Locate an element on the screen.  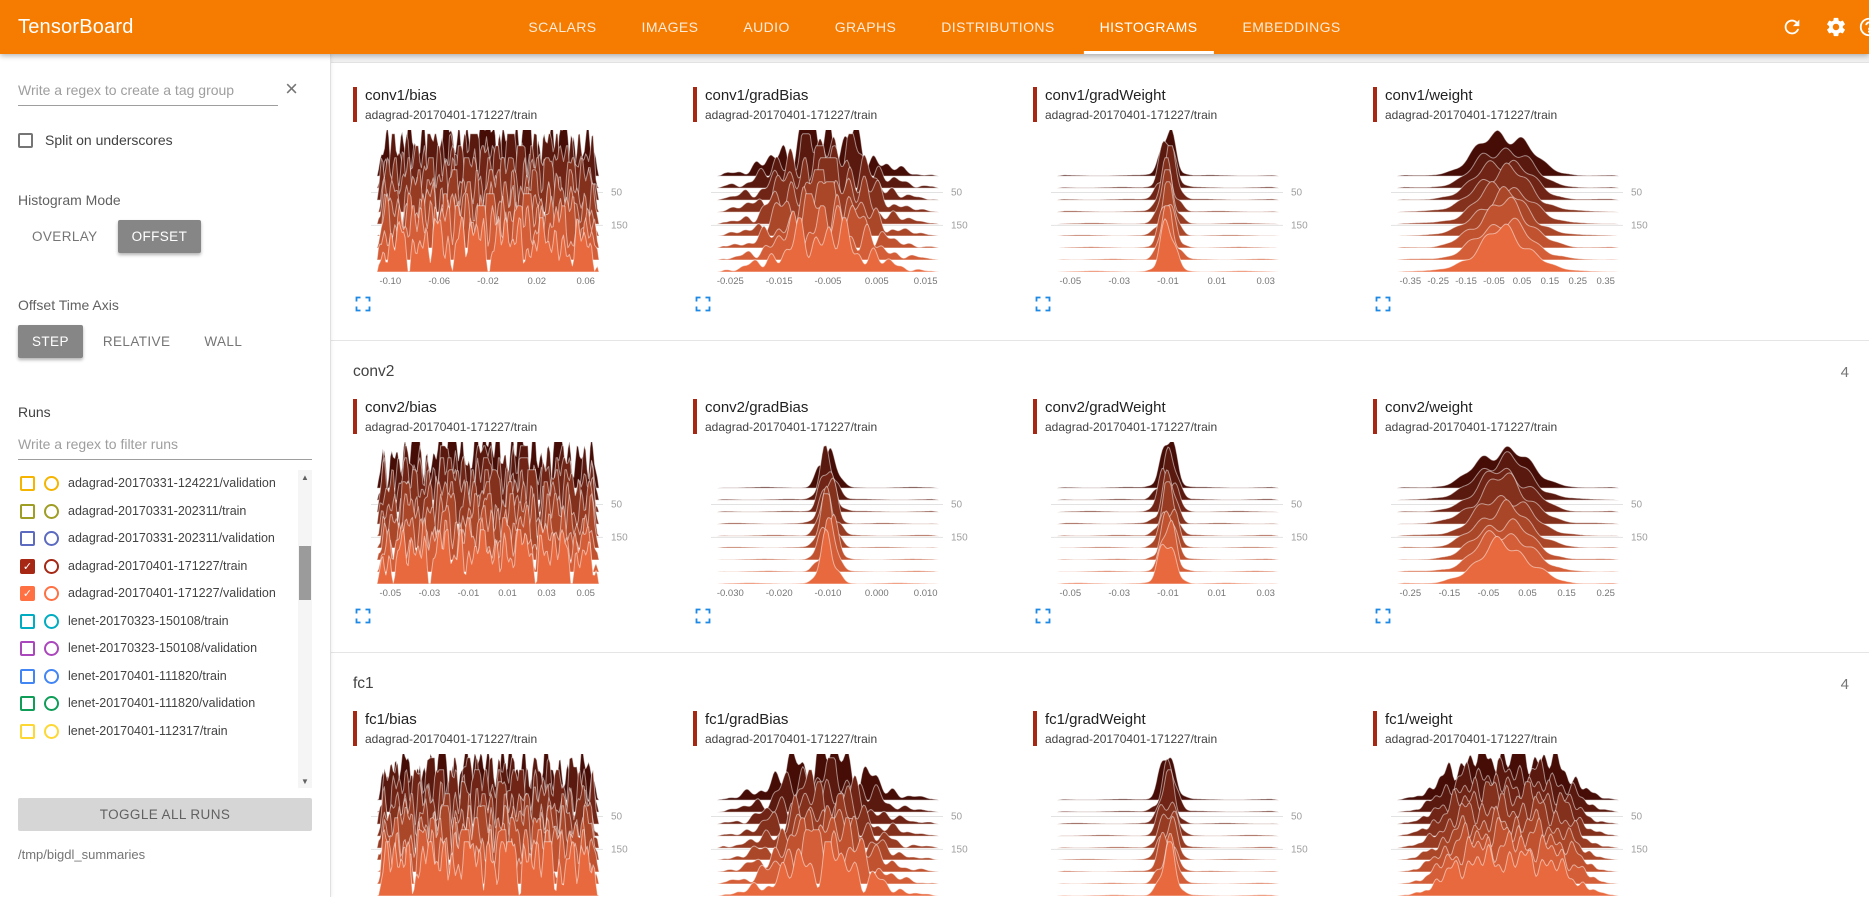
run-item: lenet-20170401-111820/train is located at coordinates (155, 677).